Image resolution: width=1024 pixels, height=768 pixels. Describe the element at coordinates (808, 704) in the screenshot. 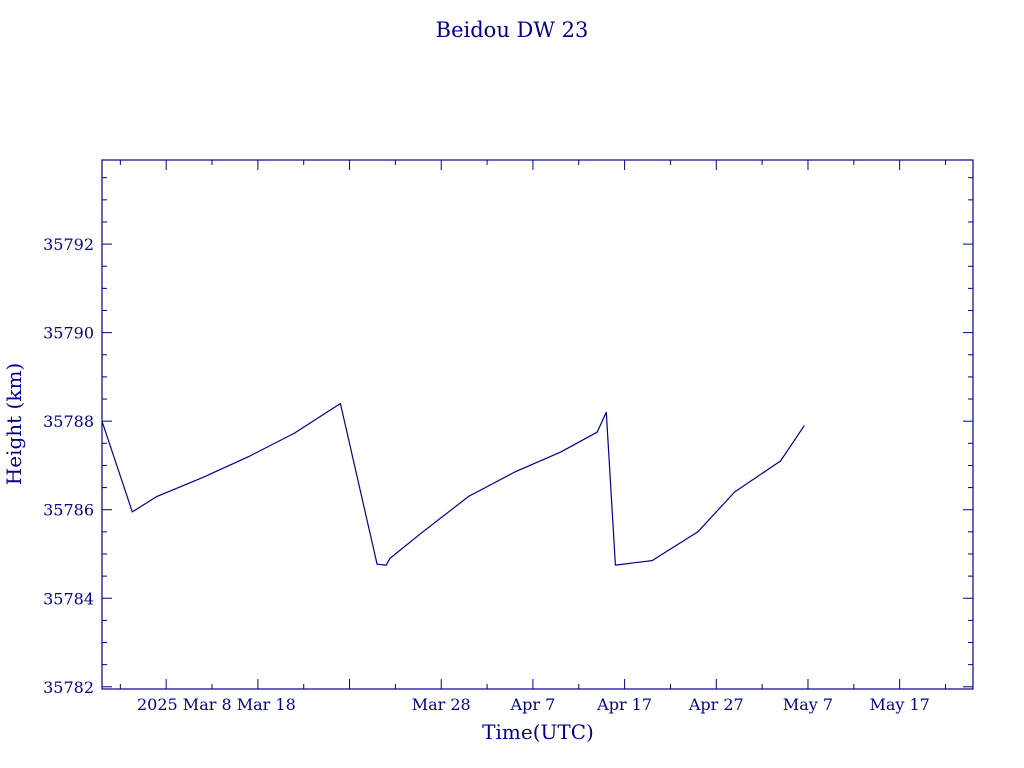

I see `x-tick-label: May 7` at that location.